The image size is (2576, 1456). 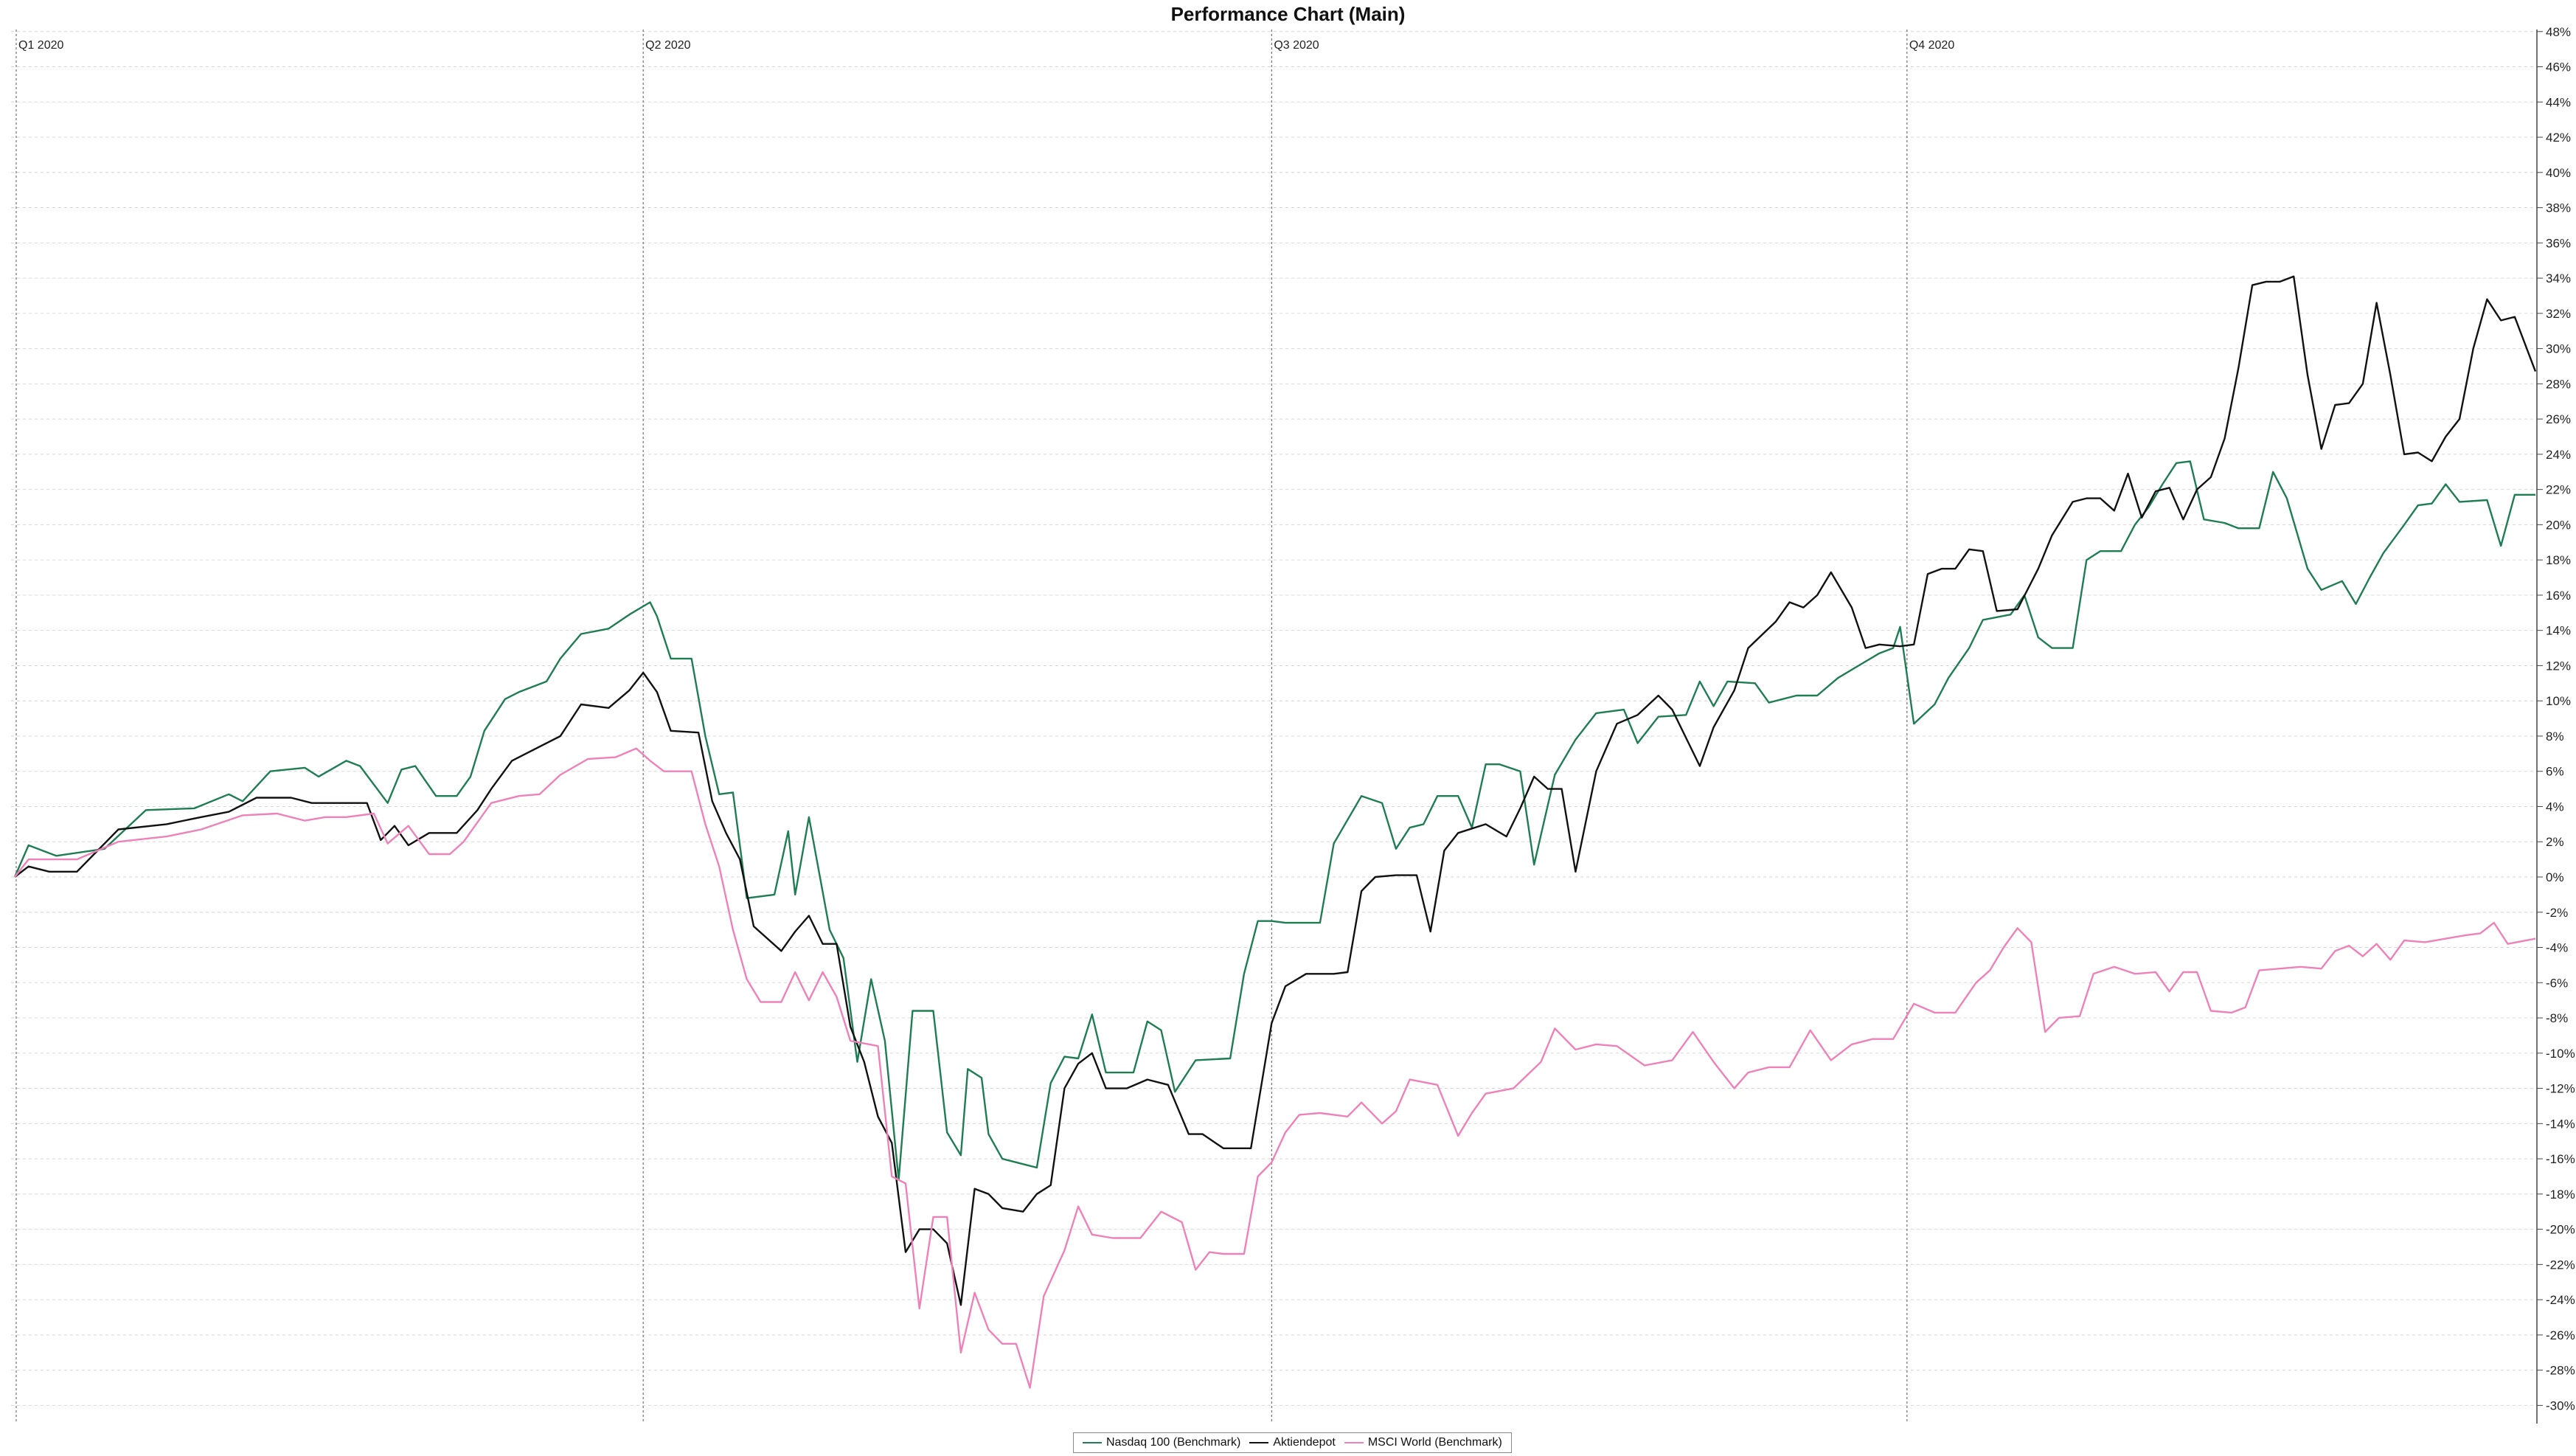 I want to click on y-tick-label: -10%, so click(x=2560, y=1054).